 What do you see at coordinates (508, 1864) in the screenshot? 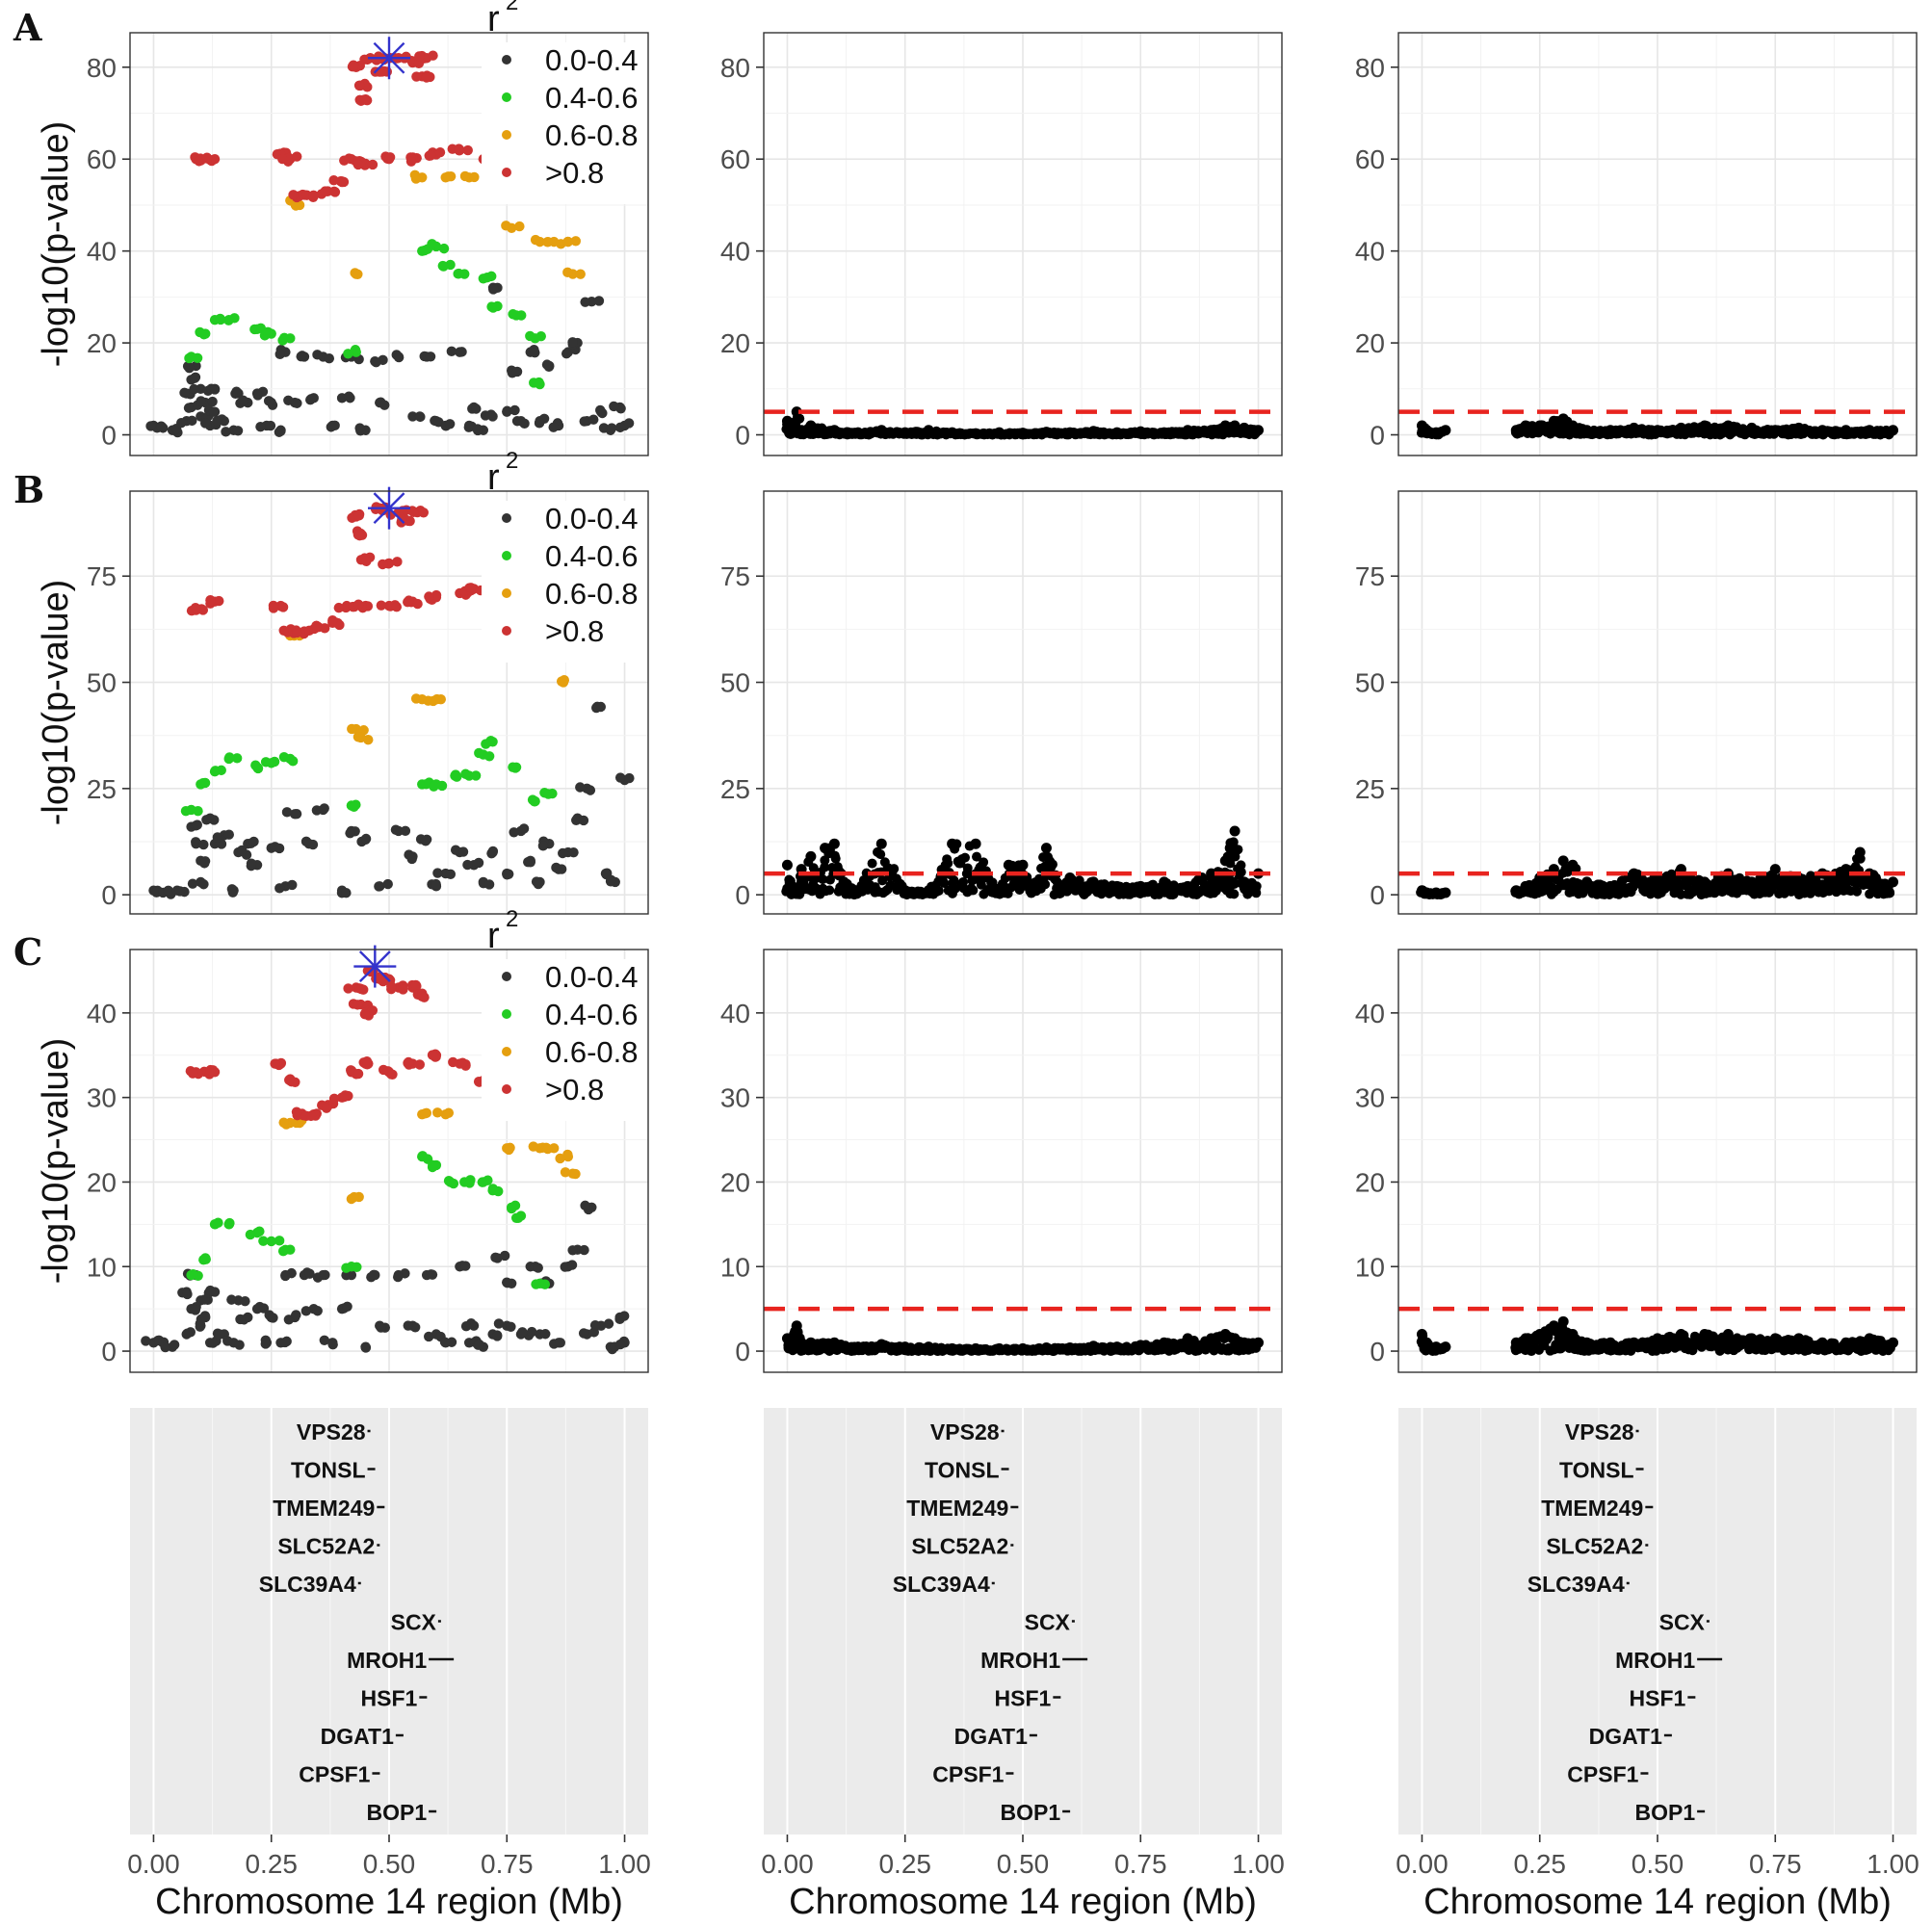
I see `x-tick-label: 0.75` at bounding box center [508, 1864].